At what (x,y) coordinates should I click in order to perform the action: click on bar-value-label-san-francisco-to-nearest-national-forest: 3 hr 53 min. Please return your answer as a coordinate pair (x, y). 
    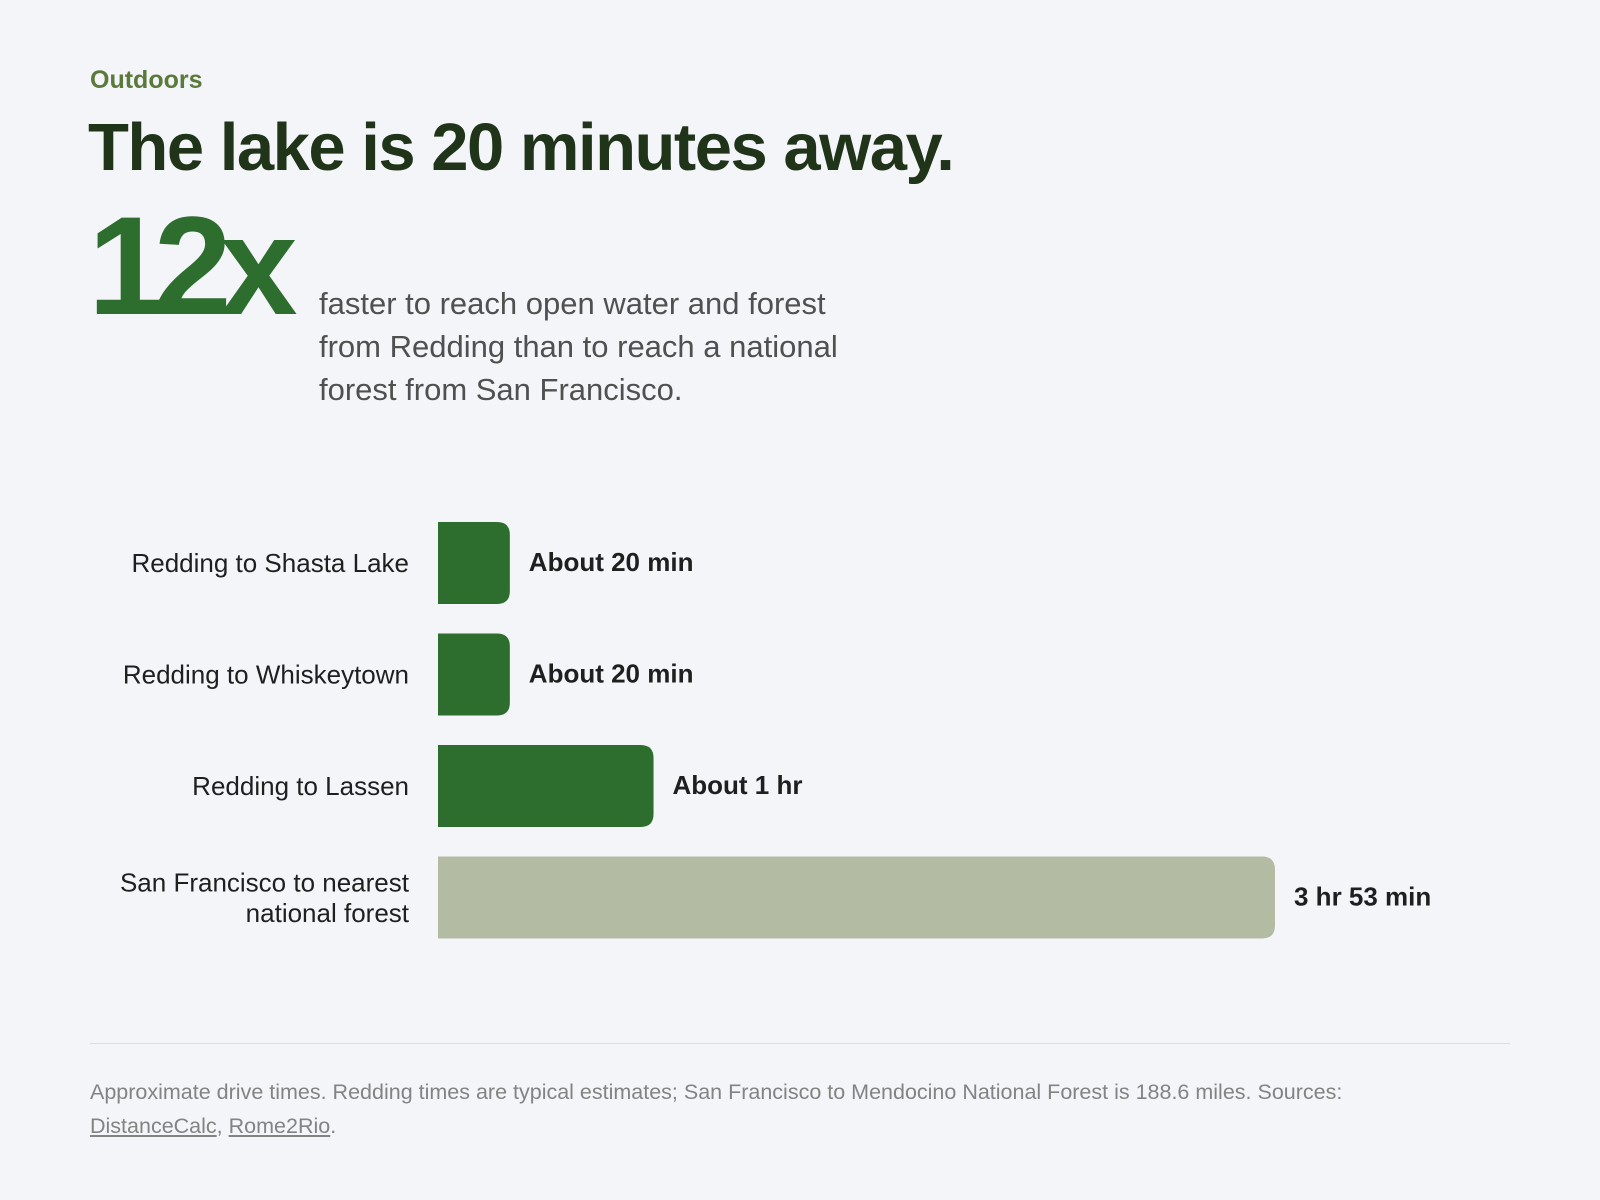
    Looking at the image, I should click on (1362, 897).